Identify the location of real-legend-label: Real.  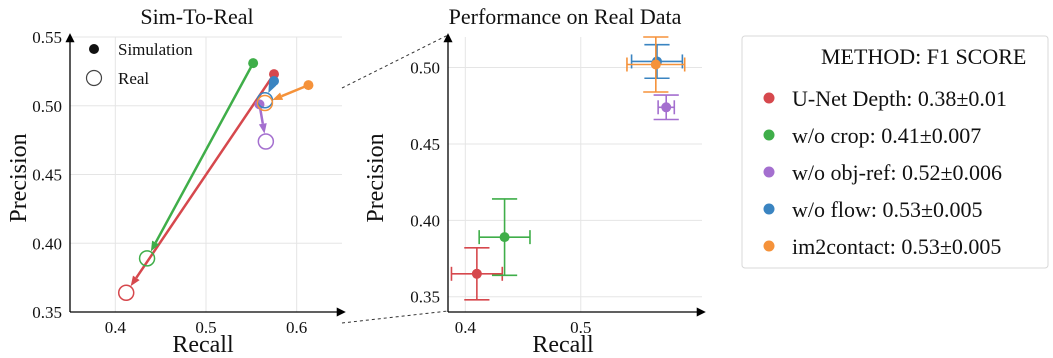
(133, 78).